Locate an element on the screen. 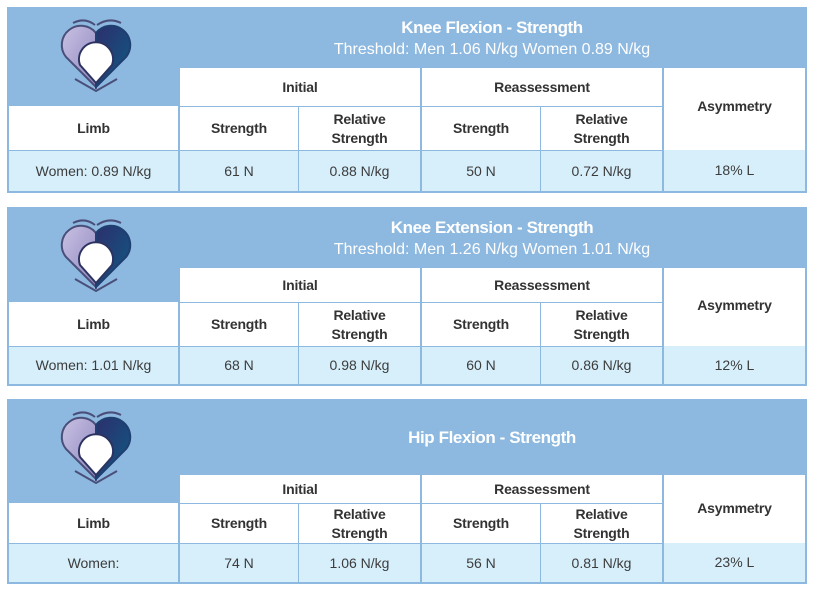 The height and width of the screenshot is (591, 815). limb-cell: Women: 0.89 N/kg is located at coordinates (93, 170).